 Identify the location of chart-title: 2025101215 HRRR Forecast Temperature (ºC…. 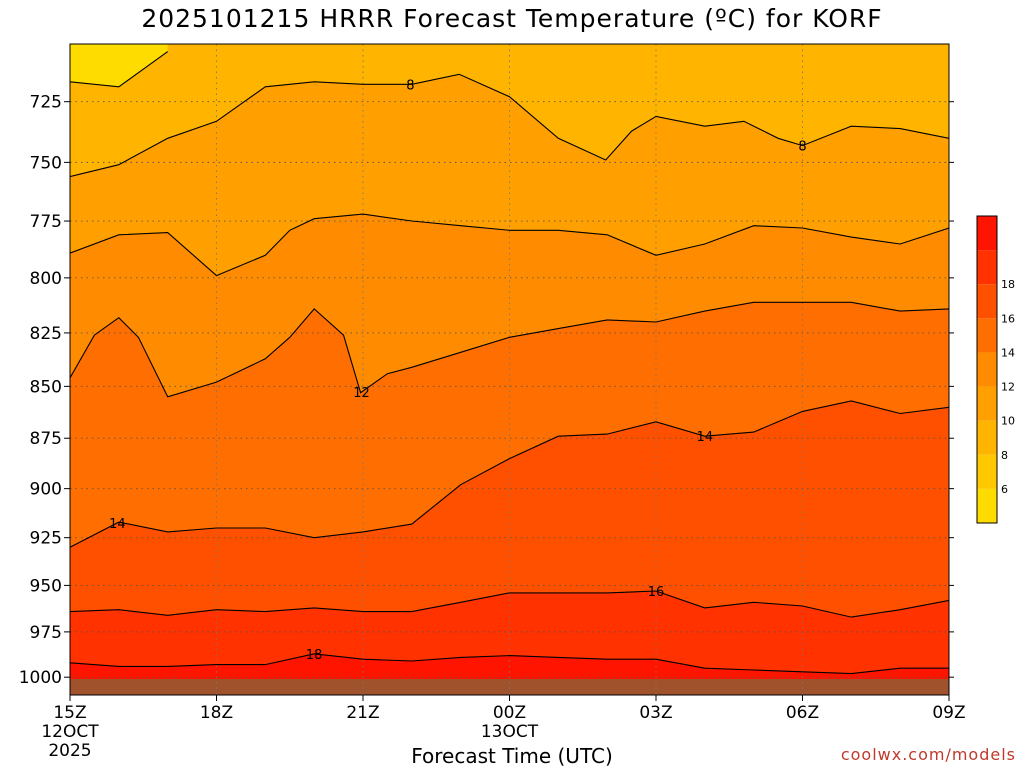
(512, 18).